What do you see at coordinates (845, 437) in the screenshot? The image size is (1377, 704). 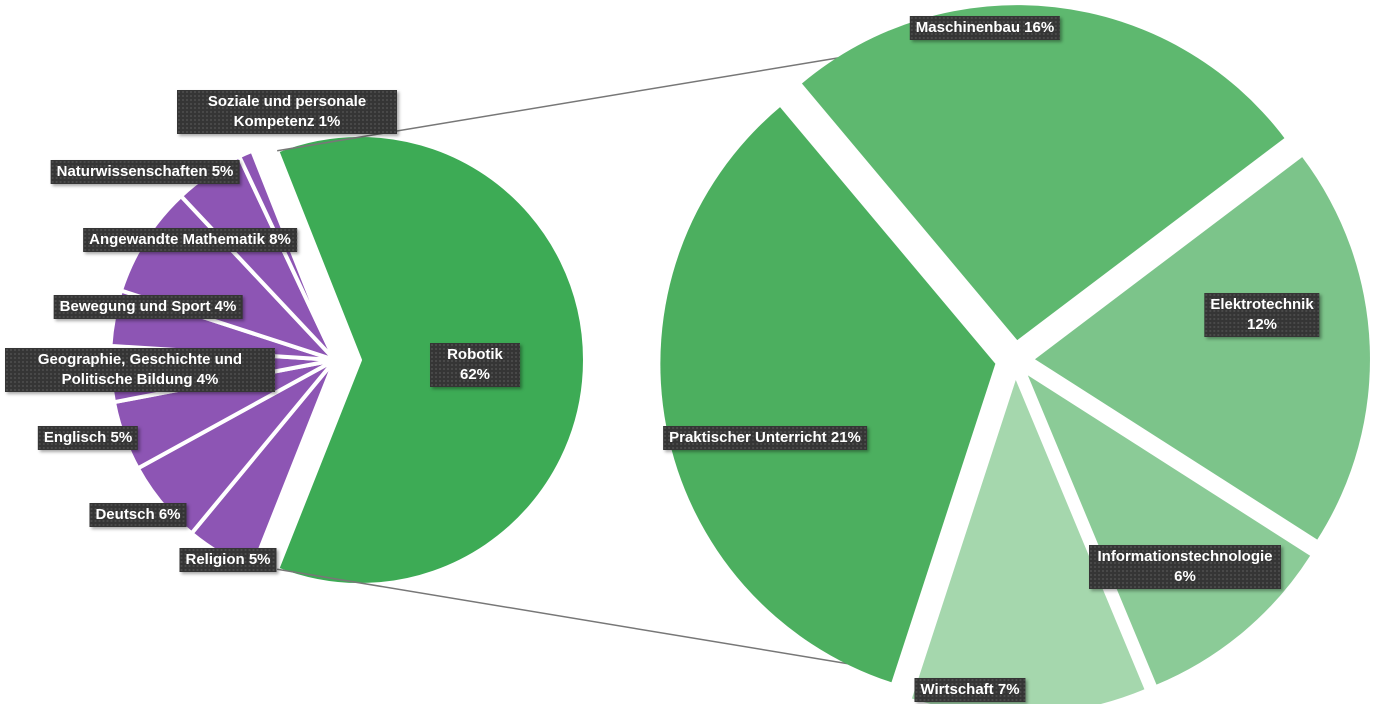 I see `label-text: 21%` at bounding box center [845, 437].